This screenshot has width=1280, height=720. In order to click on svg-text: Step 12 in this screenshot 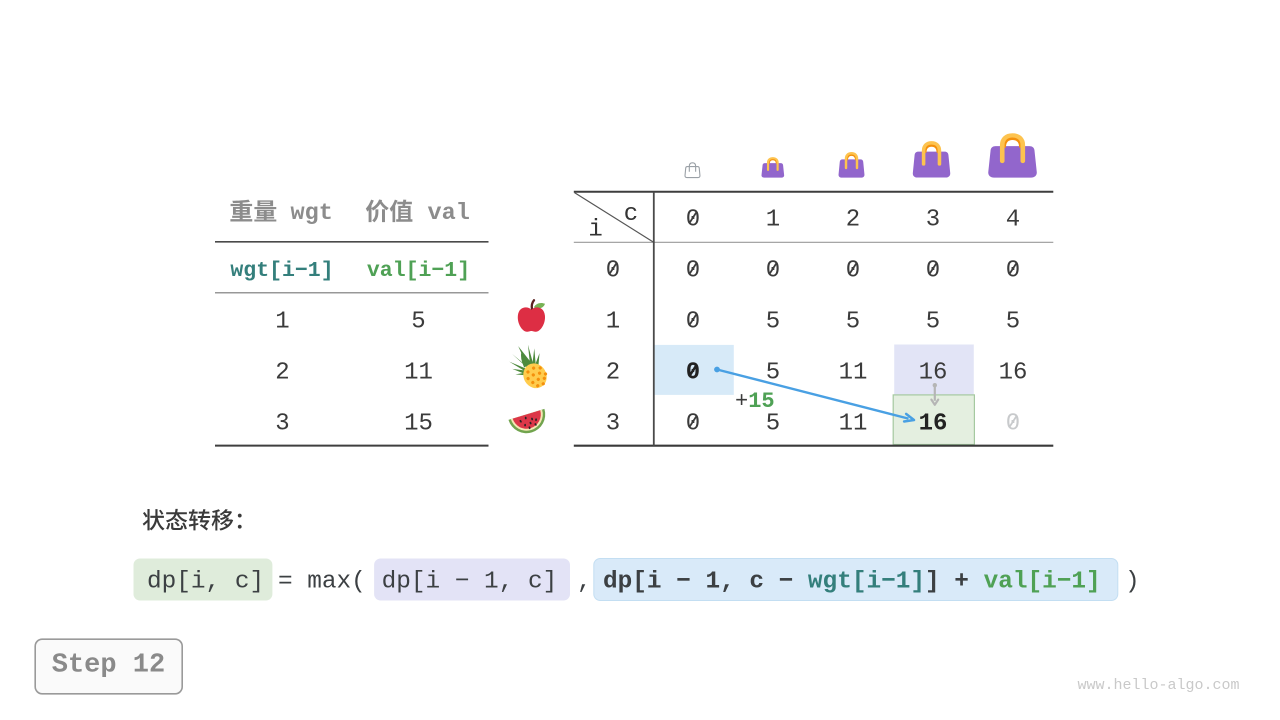, I will do `click(108, 666)`.